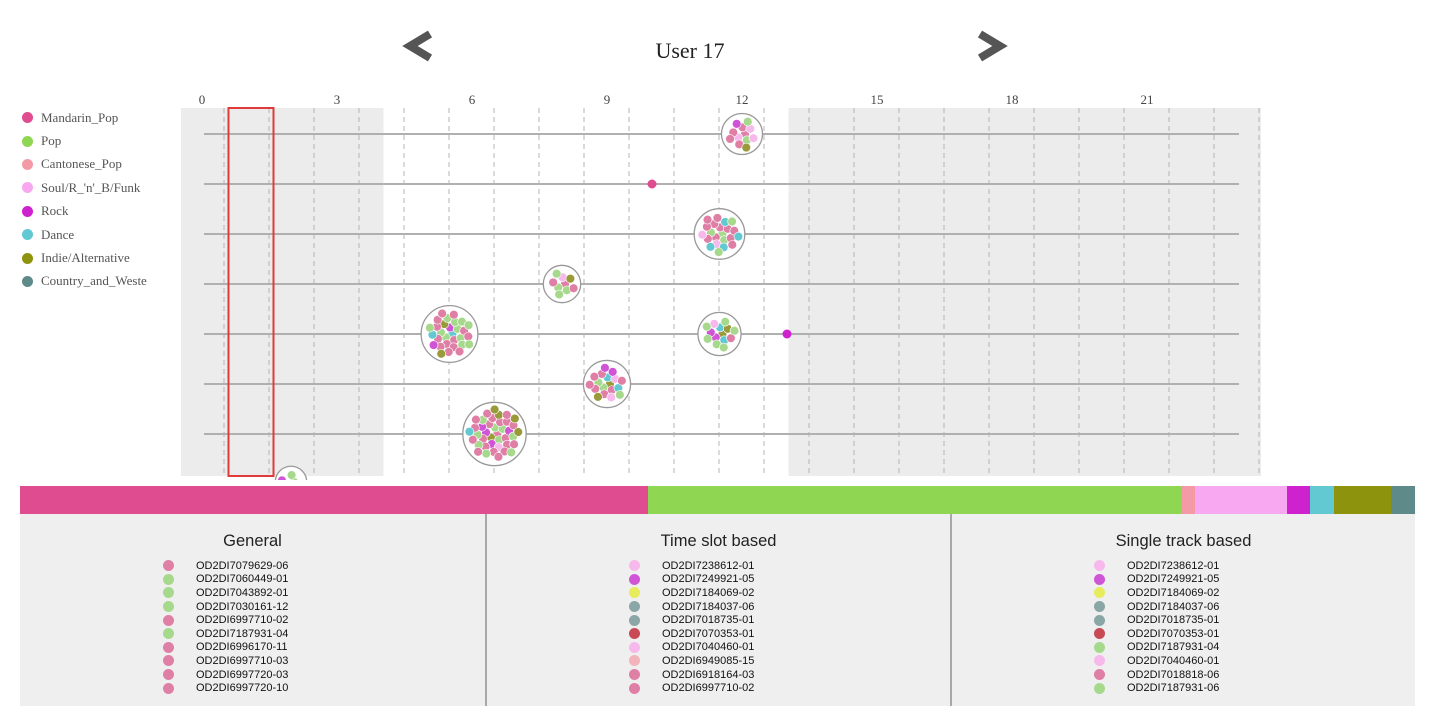  Describe the element at coordinates (324, 580) in the screenshot. I see `list-item: OD2DI7060449-01` at that location.